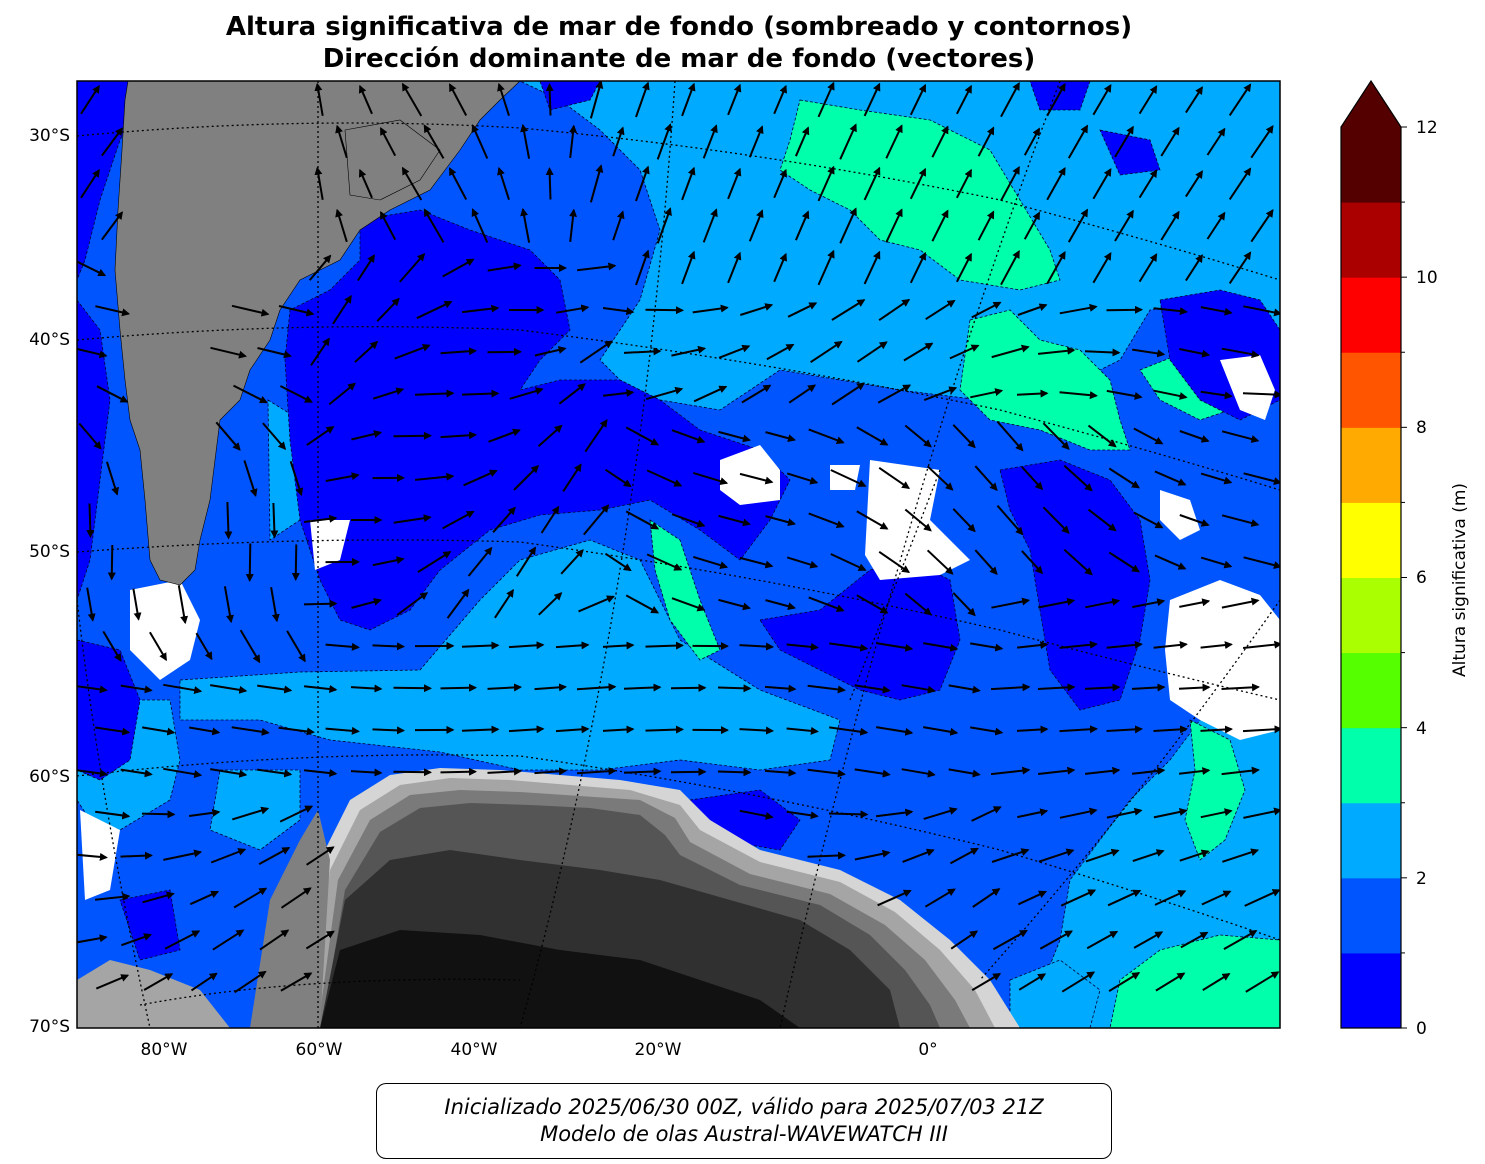 This screenshot has height=1164, width=1485. What do you see at coordinates (1373, 554) in the screenshot?
I see `colorbar` at bounding box center [1373, 554].